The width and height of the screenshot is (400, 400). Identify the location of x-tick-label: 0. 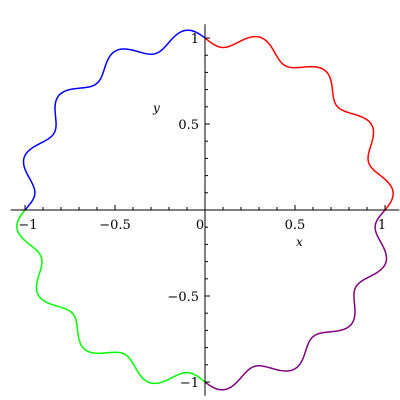
(200, 225).